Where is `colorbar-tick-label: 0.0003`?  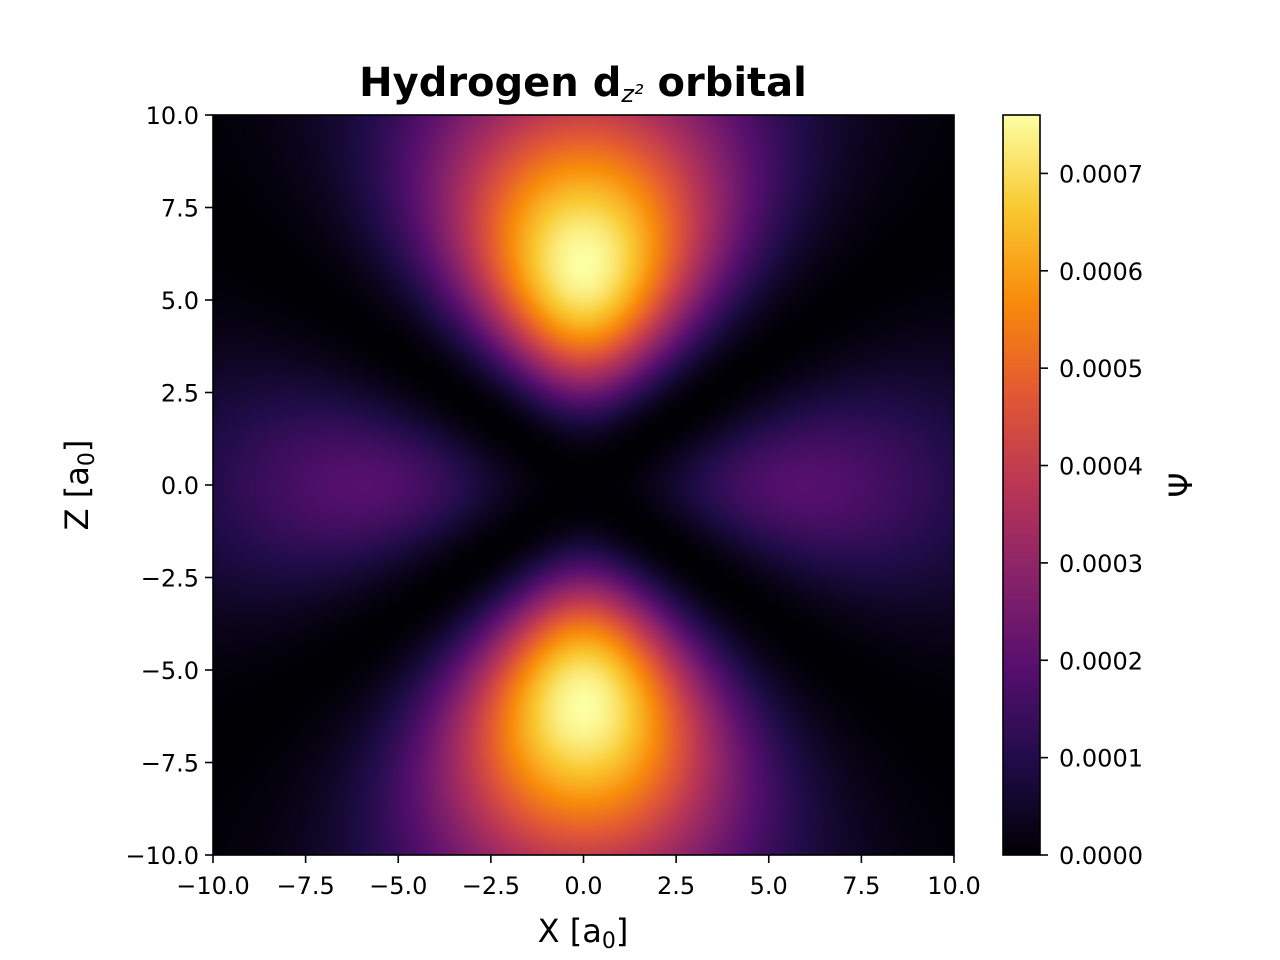 colorbar-tick-label: 0.0003 is located at coordinates (1101, 564).